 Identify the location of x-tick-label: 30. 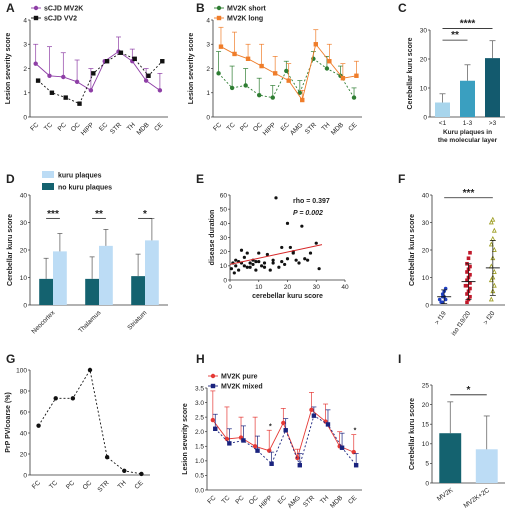
(317, 287).